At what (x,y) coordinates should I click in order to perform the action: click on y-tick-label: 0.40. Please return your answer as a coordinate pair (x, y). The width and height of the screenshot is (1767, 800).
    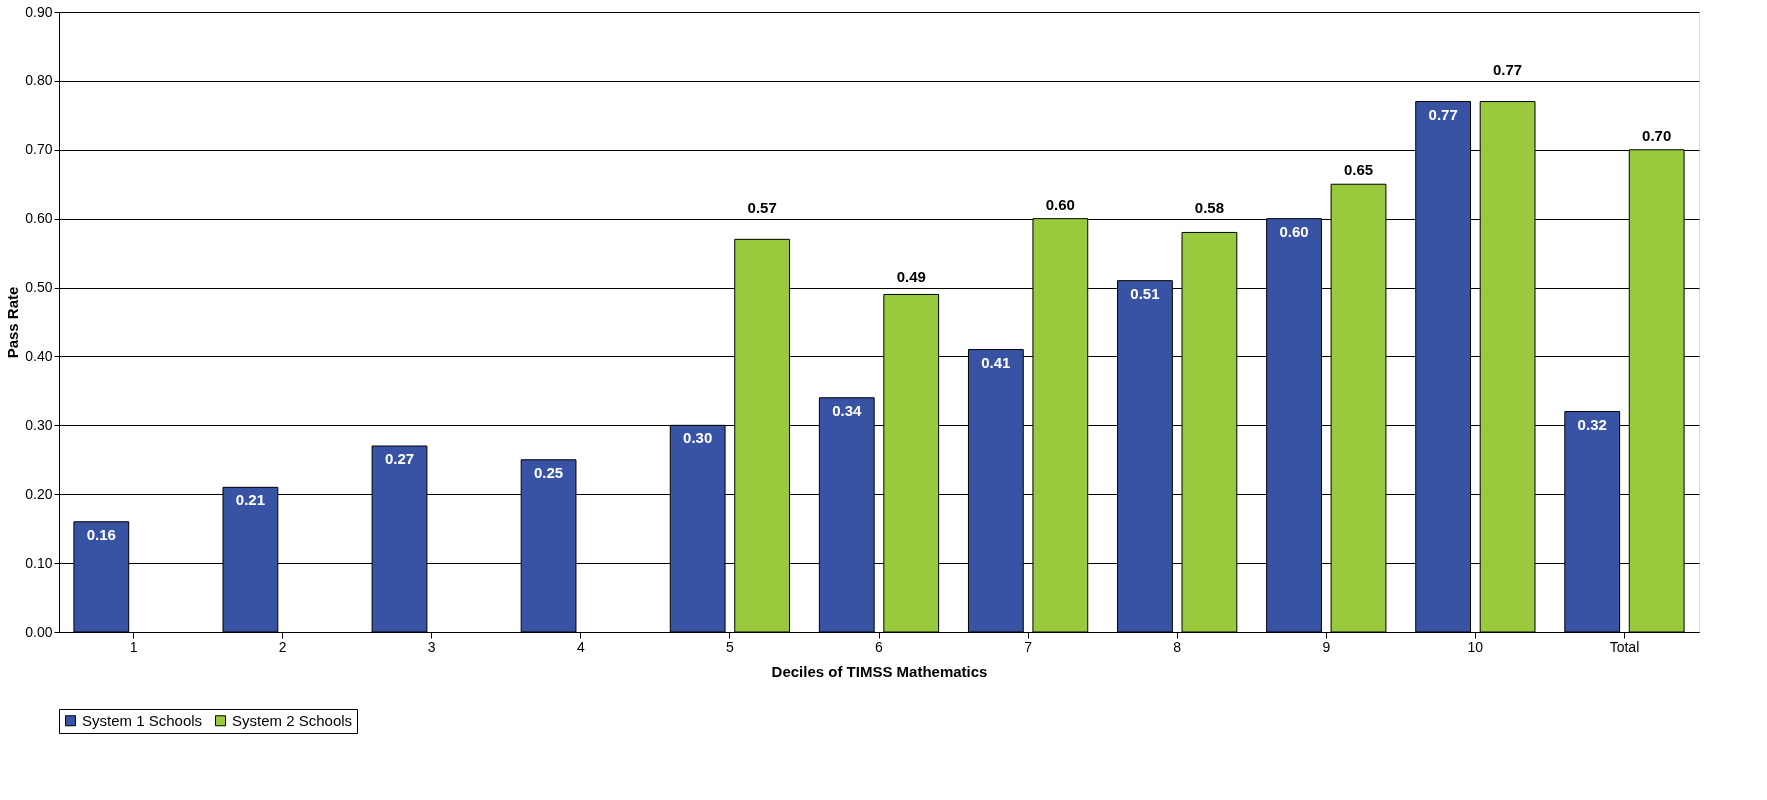
    Looking at the image, I should click on (39, 355).